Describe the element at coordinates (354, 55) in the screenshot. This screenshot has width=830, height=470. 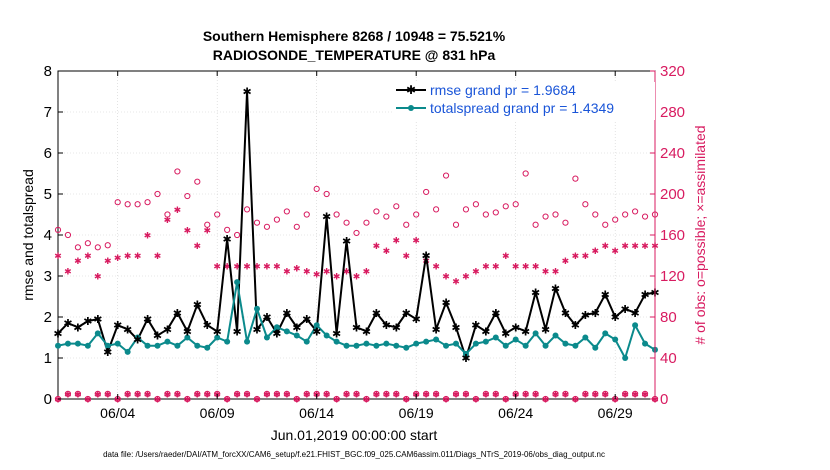
I see `chart-subtitle: RADIOSONDE_TEMPERATURE @ 831 hPa` at that location.